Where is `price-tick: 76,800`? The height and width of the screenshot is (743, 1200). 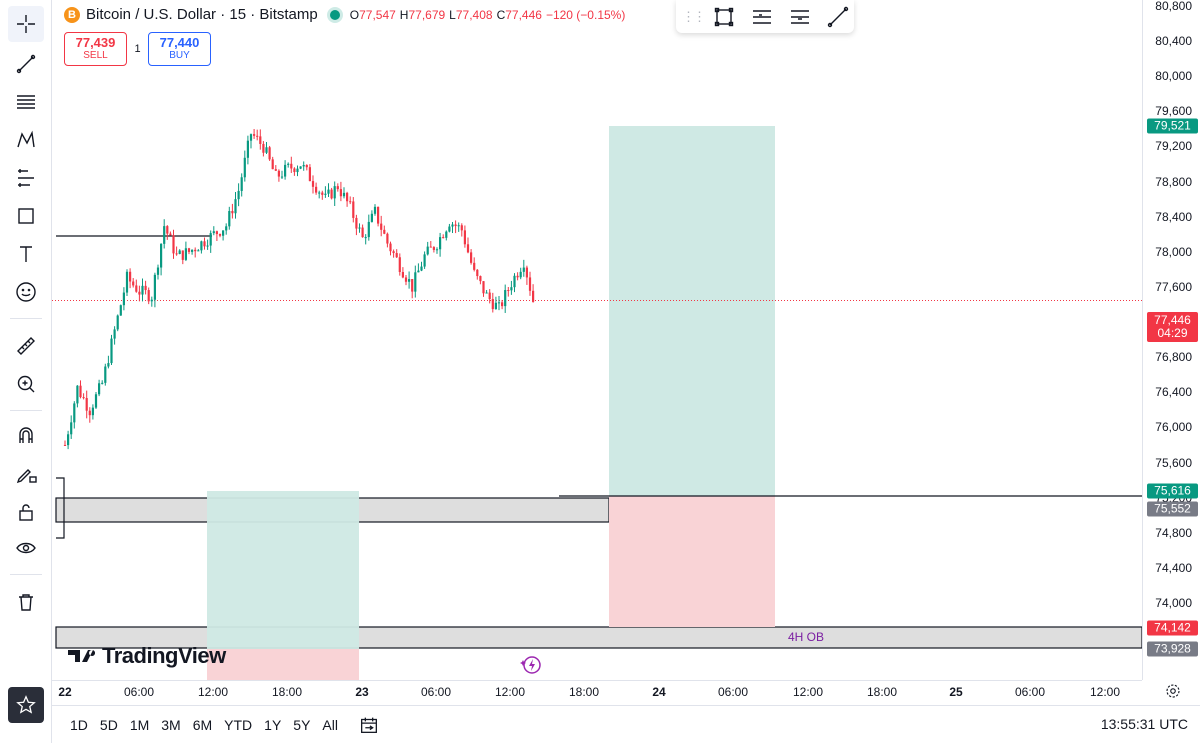 price-tick: 76,800 is located at coordinates (1173, 357).